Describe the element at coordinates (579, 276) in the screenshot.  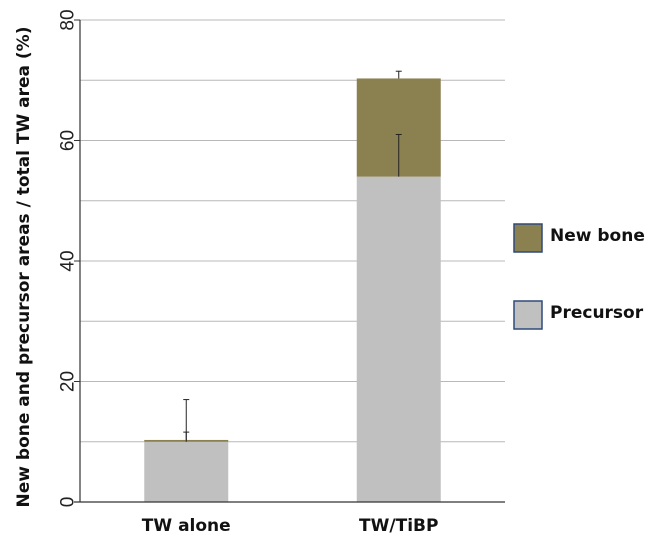
I see `legend: New bone Precursor` at that location.